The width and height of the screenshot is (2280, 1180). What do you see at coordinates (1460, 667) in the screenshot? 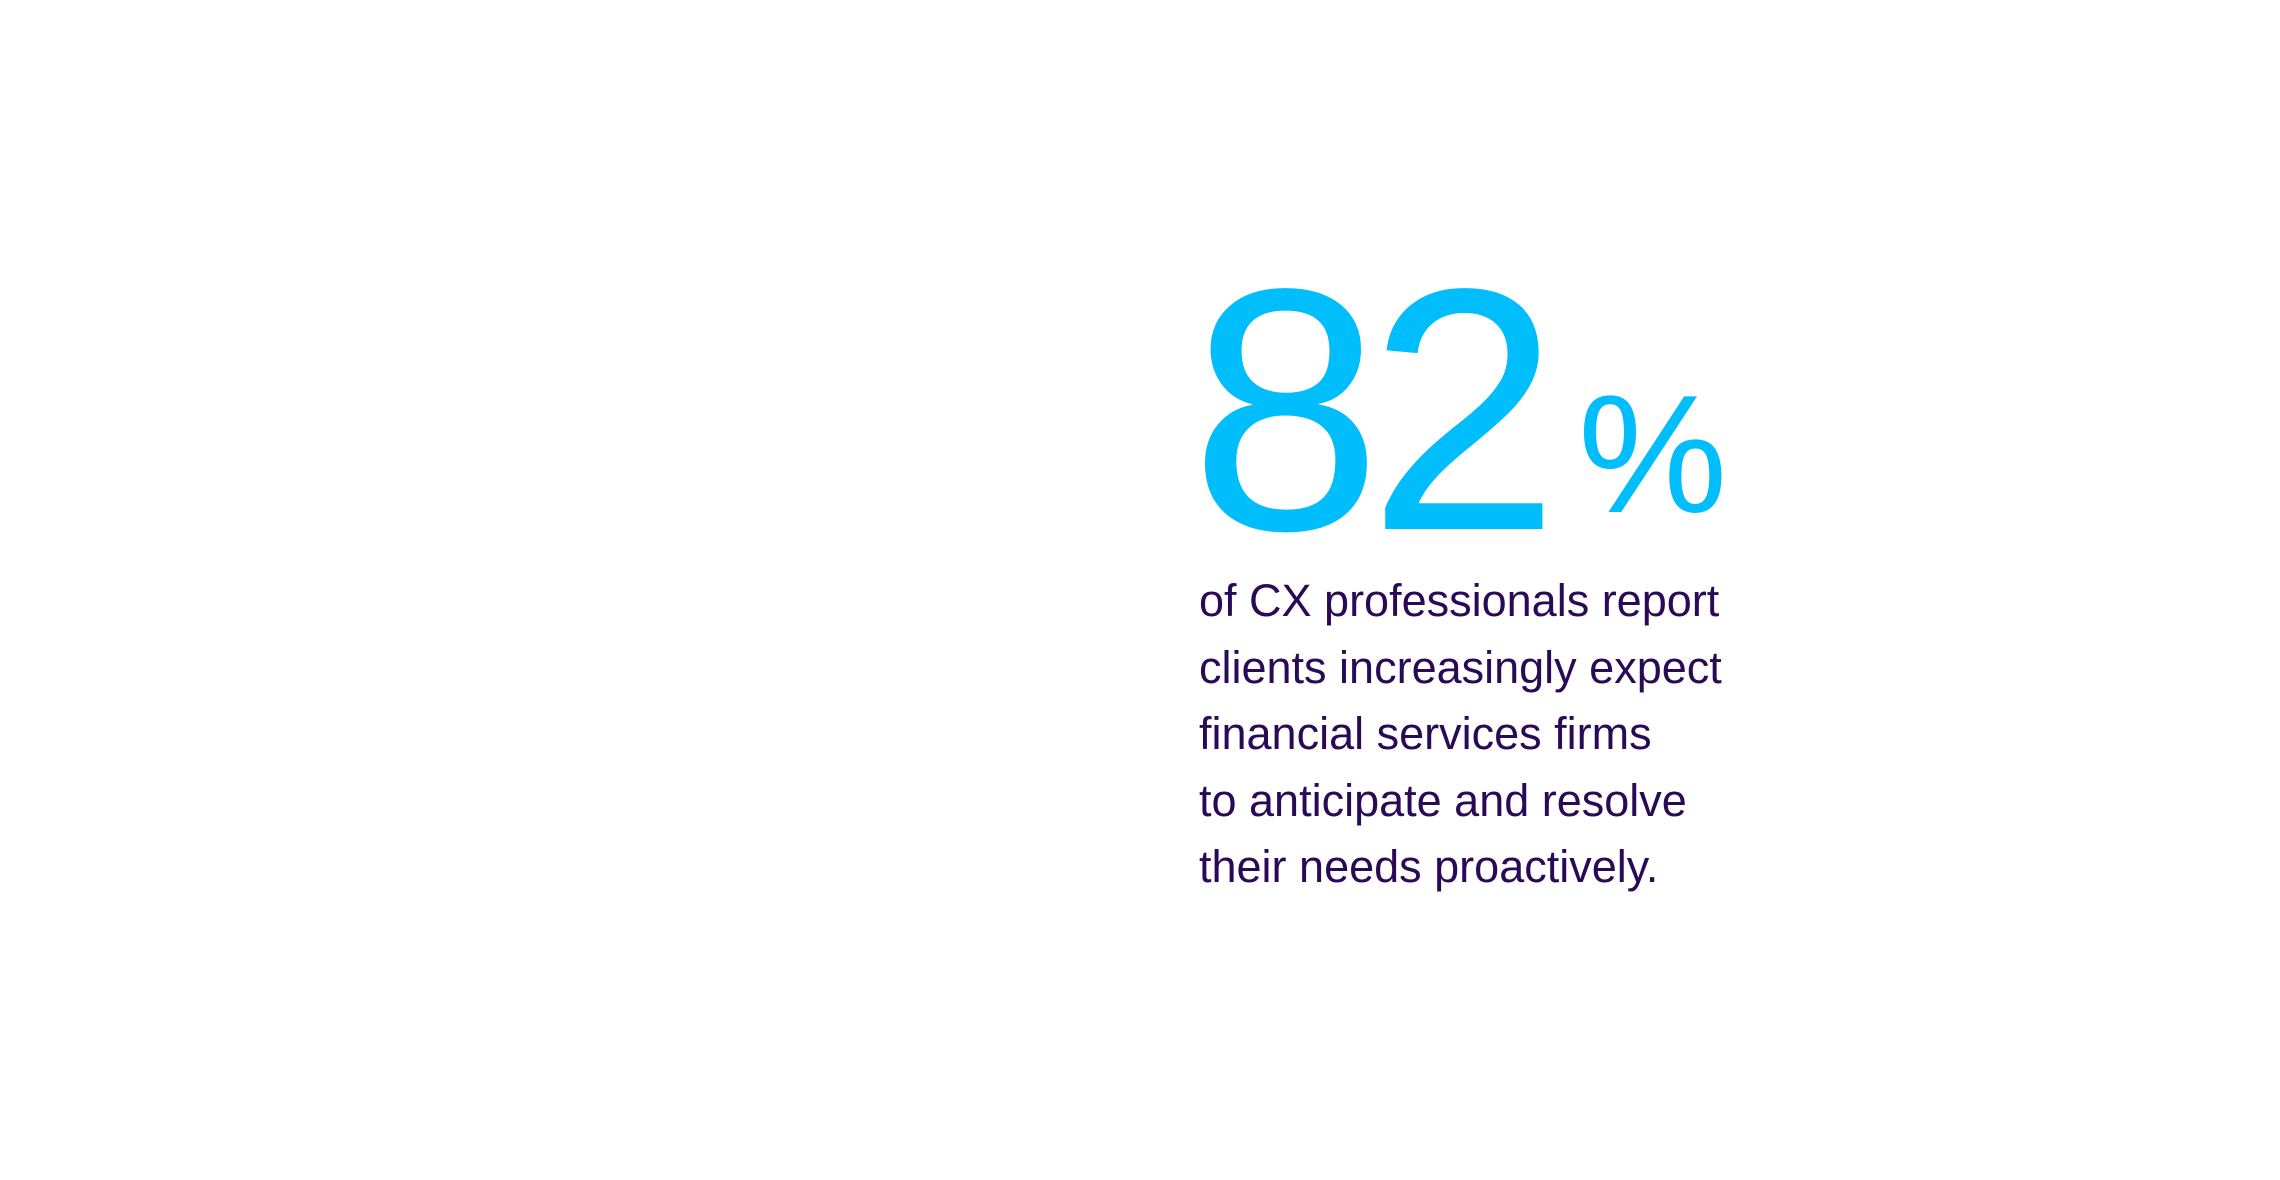
I see `description-line: clients increasingly expect` at bounding box center [1460, 667].